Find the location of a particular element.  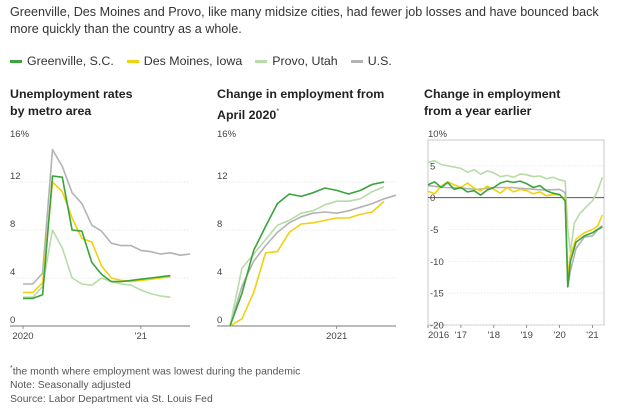

legend-label-us: U.S. is located at coordinates (379, 61).